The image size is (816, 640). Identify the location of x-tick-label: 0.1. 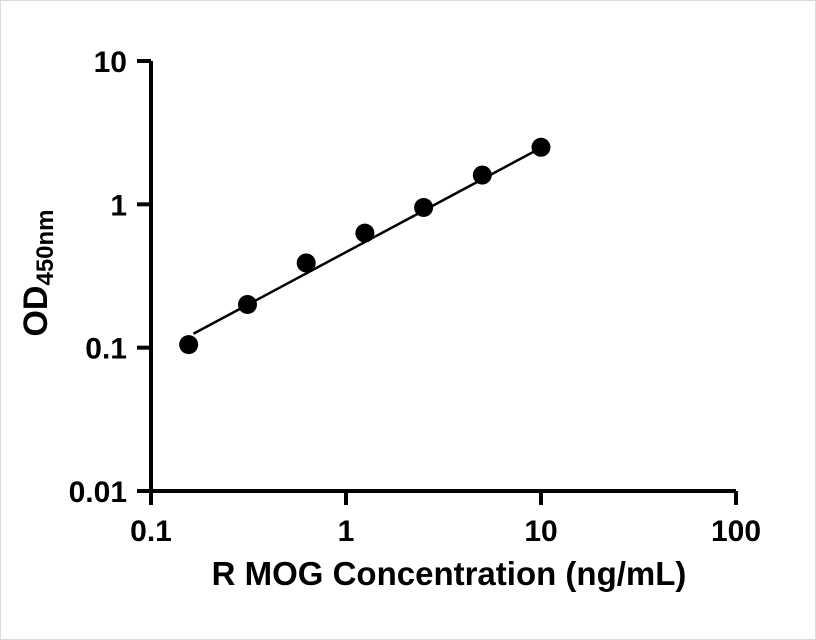
(151, 531).